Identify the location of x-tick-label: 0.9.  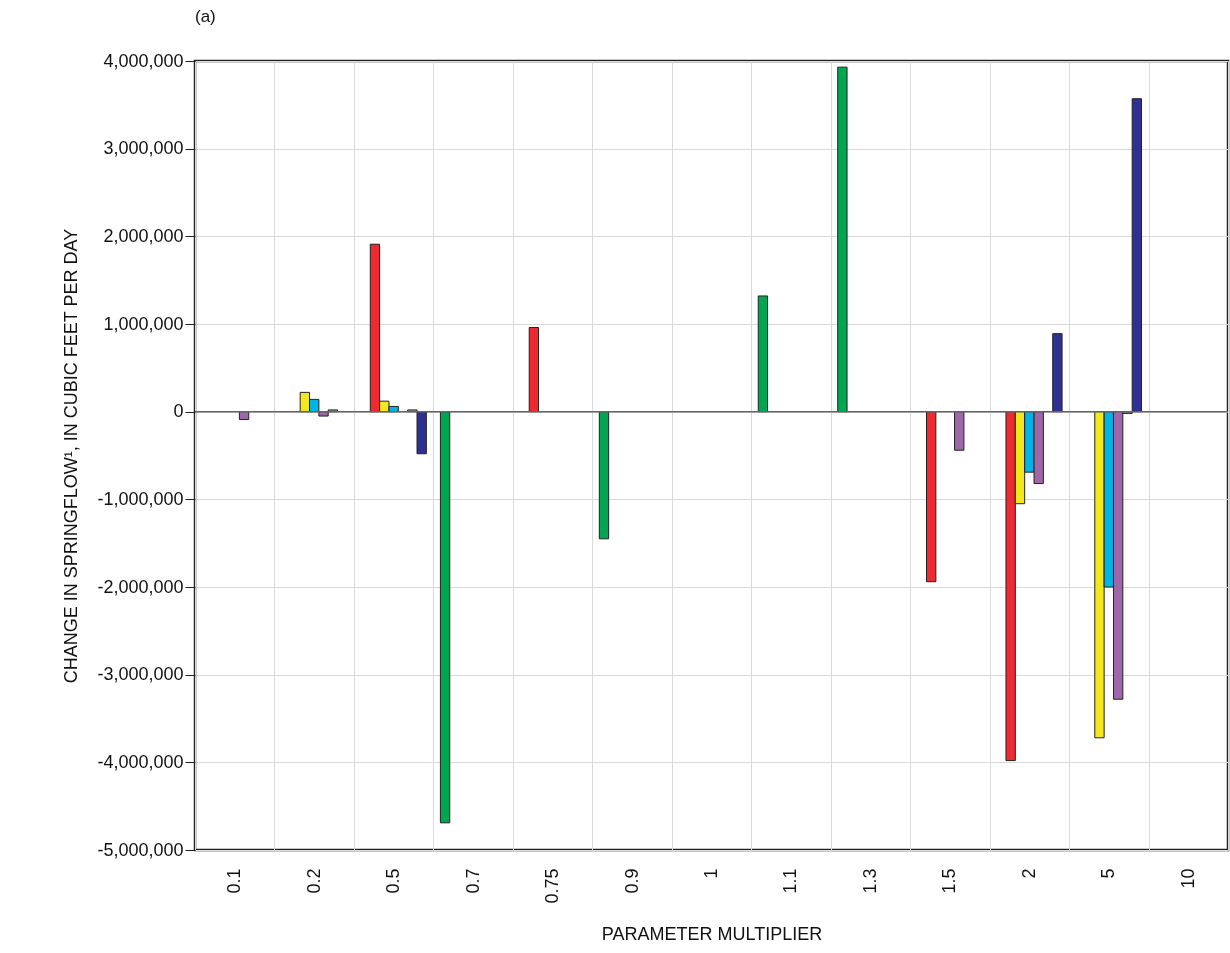
(631, 881).